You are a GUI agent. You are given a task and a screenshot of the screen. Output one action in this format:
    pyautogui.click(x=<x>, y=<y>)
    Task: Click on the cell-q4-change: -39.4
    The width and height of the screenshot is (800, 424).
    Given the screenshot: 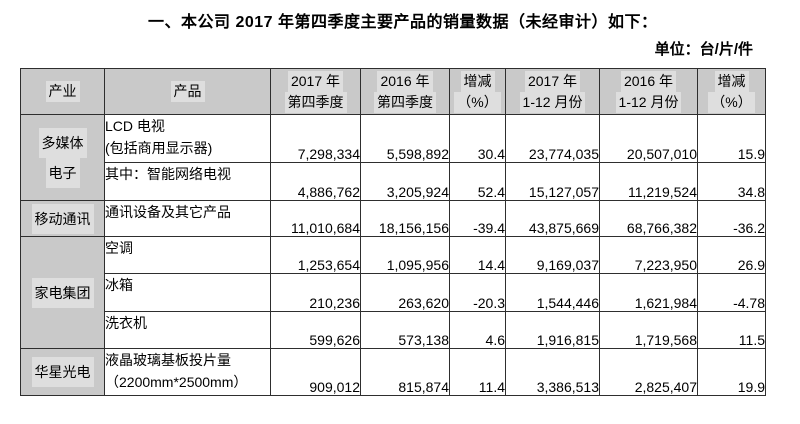 What is the action you would take?
    pyautogui.click(x=477, y=218)
    